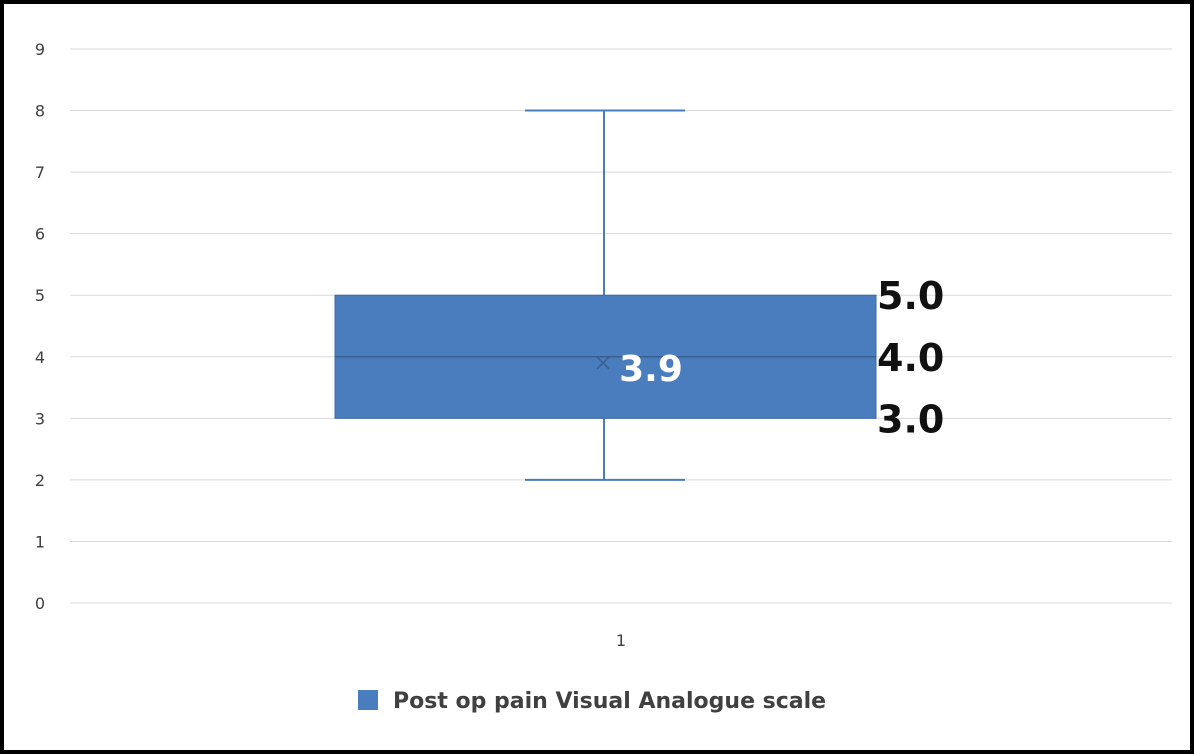  I want to click on y-axis-tick-labels: 0 1 2 3 4 5 6 7 8 9, so click(40, 326).